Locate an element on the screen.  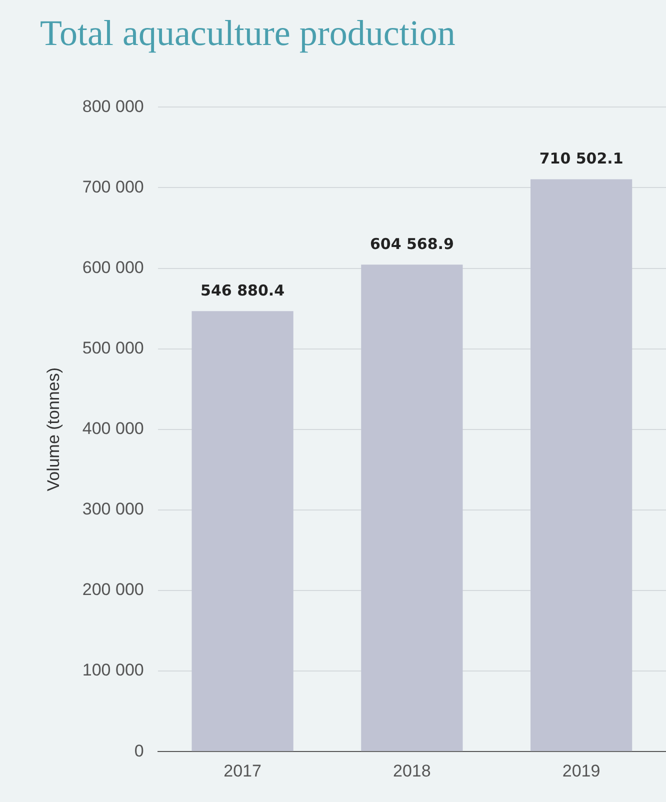
x-tick-label: 2017 is located at coordinates (243, 770).